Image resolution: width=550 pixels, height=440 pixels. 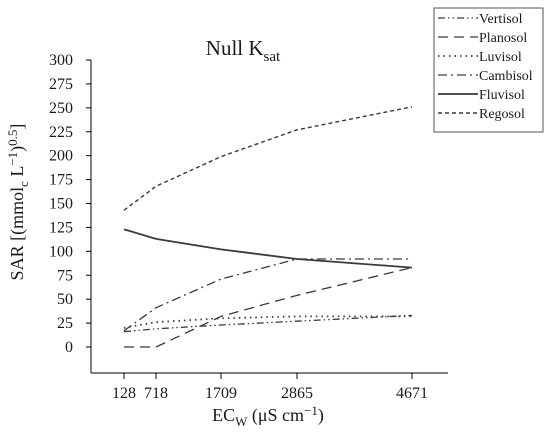 What do you see at coordinates (69, 347) in the screenshot?
I see `y-tick-label: 0` at bounding box center [69, 347].